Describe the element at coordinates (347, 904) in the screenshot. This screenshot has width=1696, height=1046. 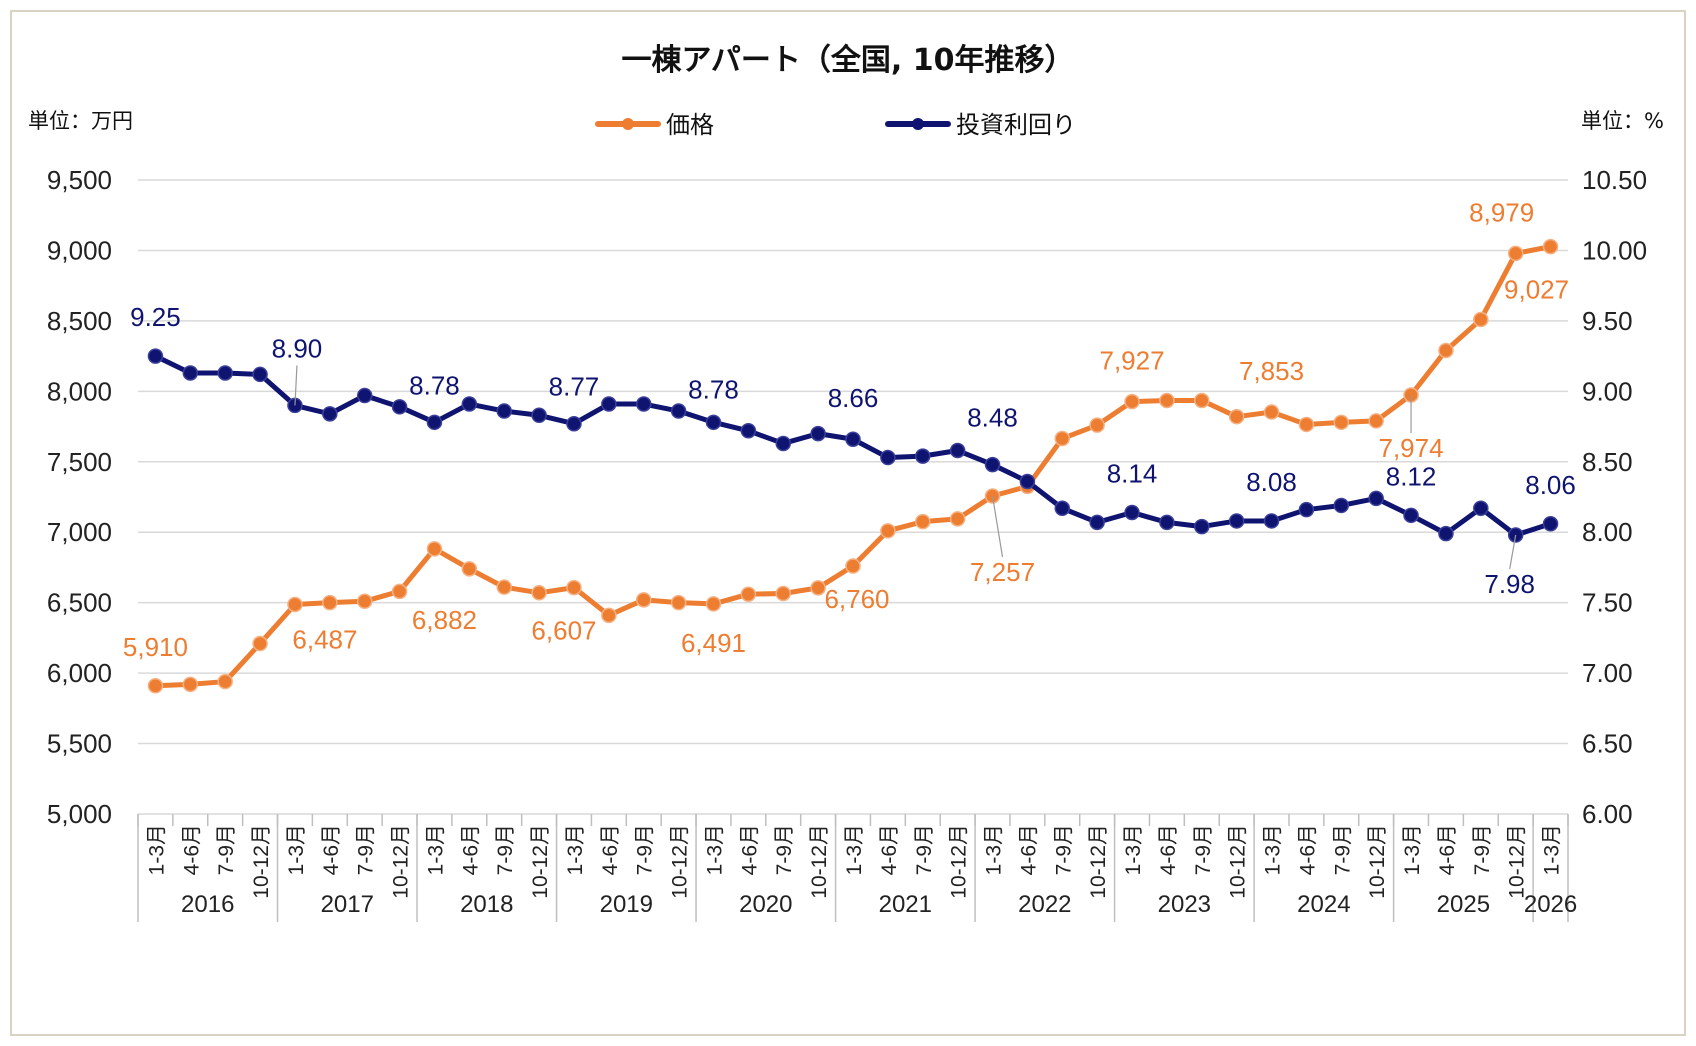
I see `year-label: 2017` at that location.